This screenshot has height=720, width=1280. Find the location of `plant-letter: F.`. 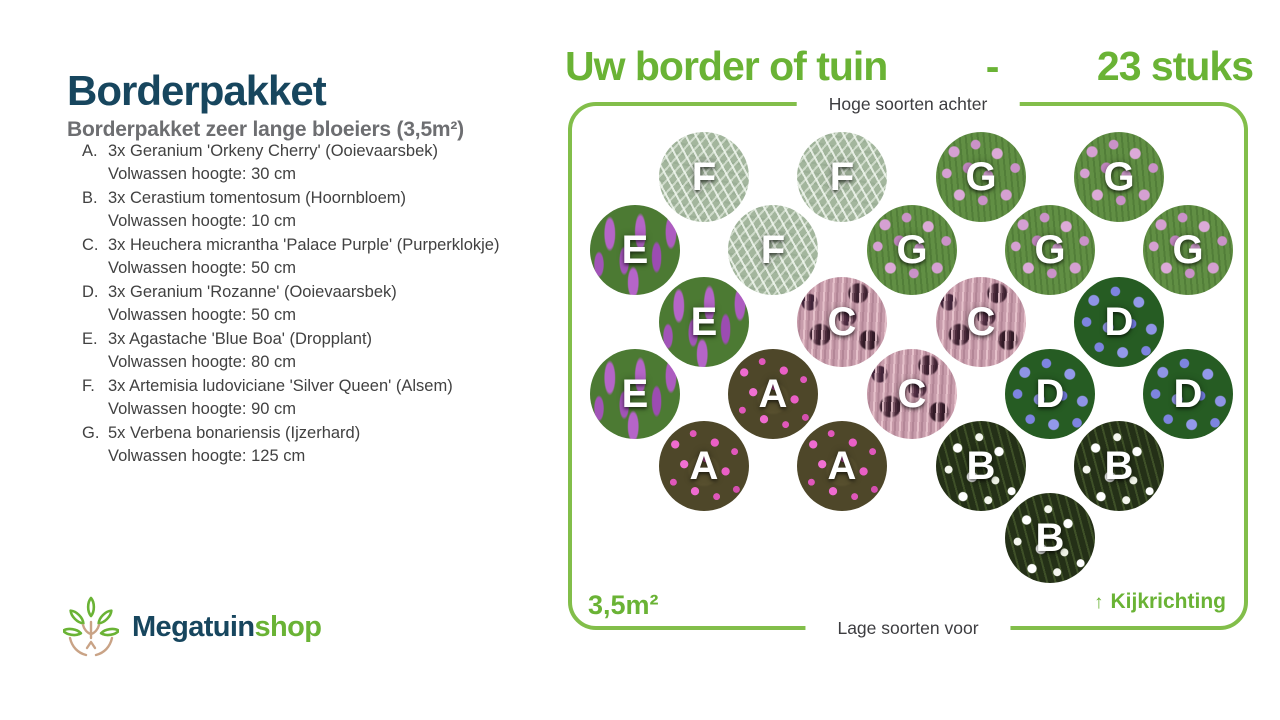

plant-letter: F. is located at coordinates (88, 386).